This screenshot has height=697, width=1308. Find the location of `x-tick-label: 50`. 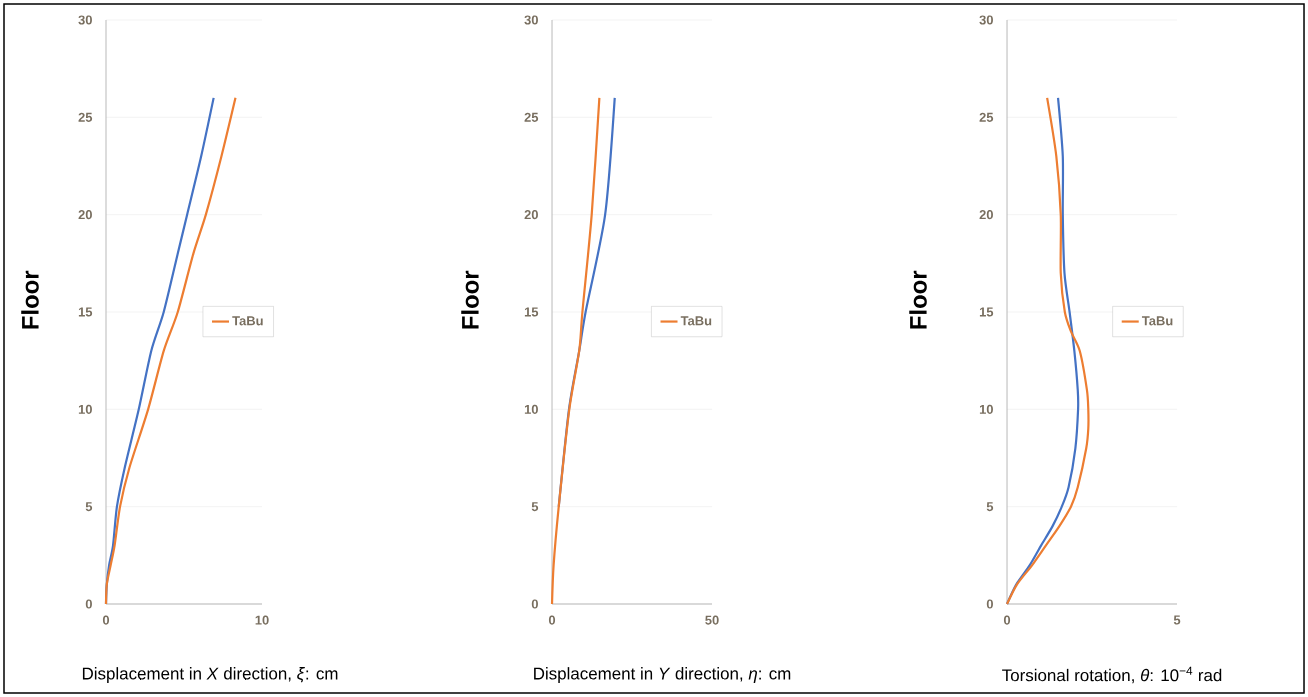

x-tick-label: 50 is located at coordinates (712, 620).